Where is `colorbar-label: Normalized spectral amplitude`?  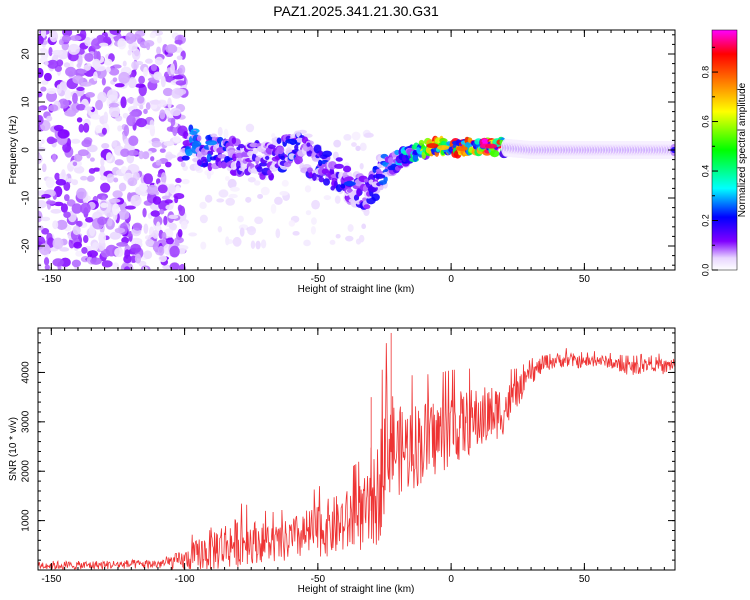
colorbar-label: Normalized spectral amplitude is located at coordinates (742, 149).